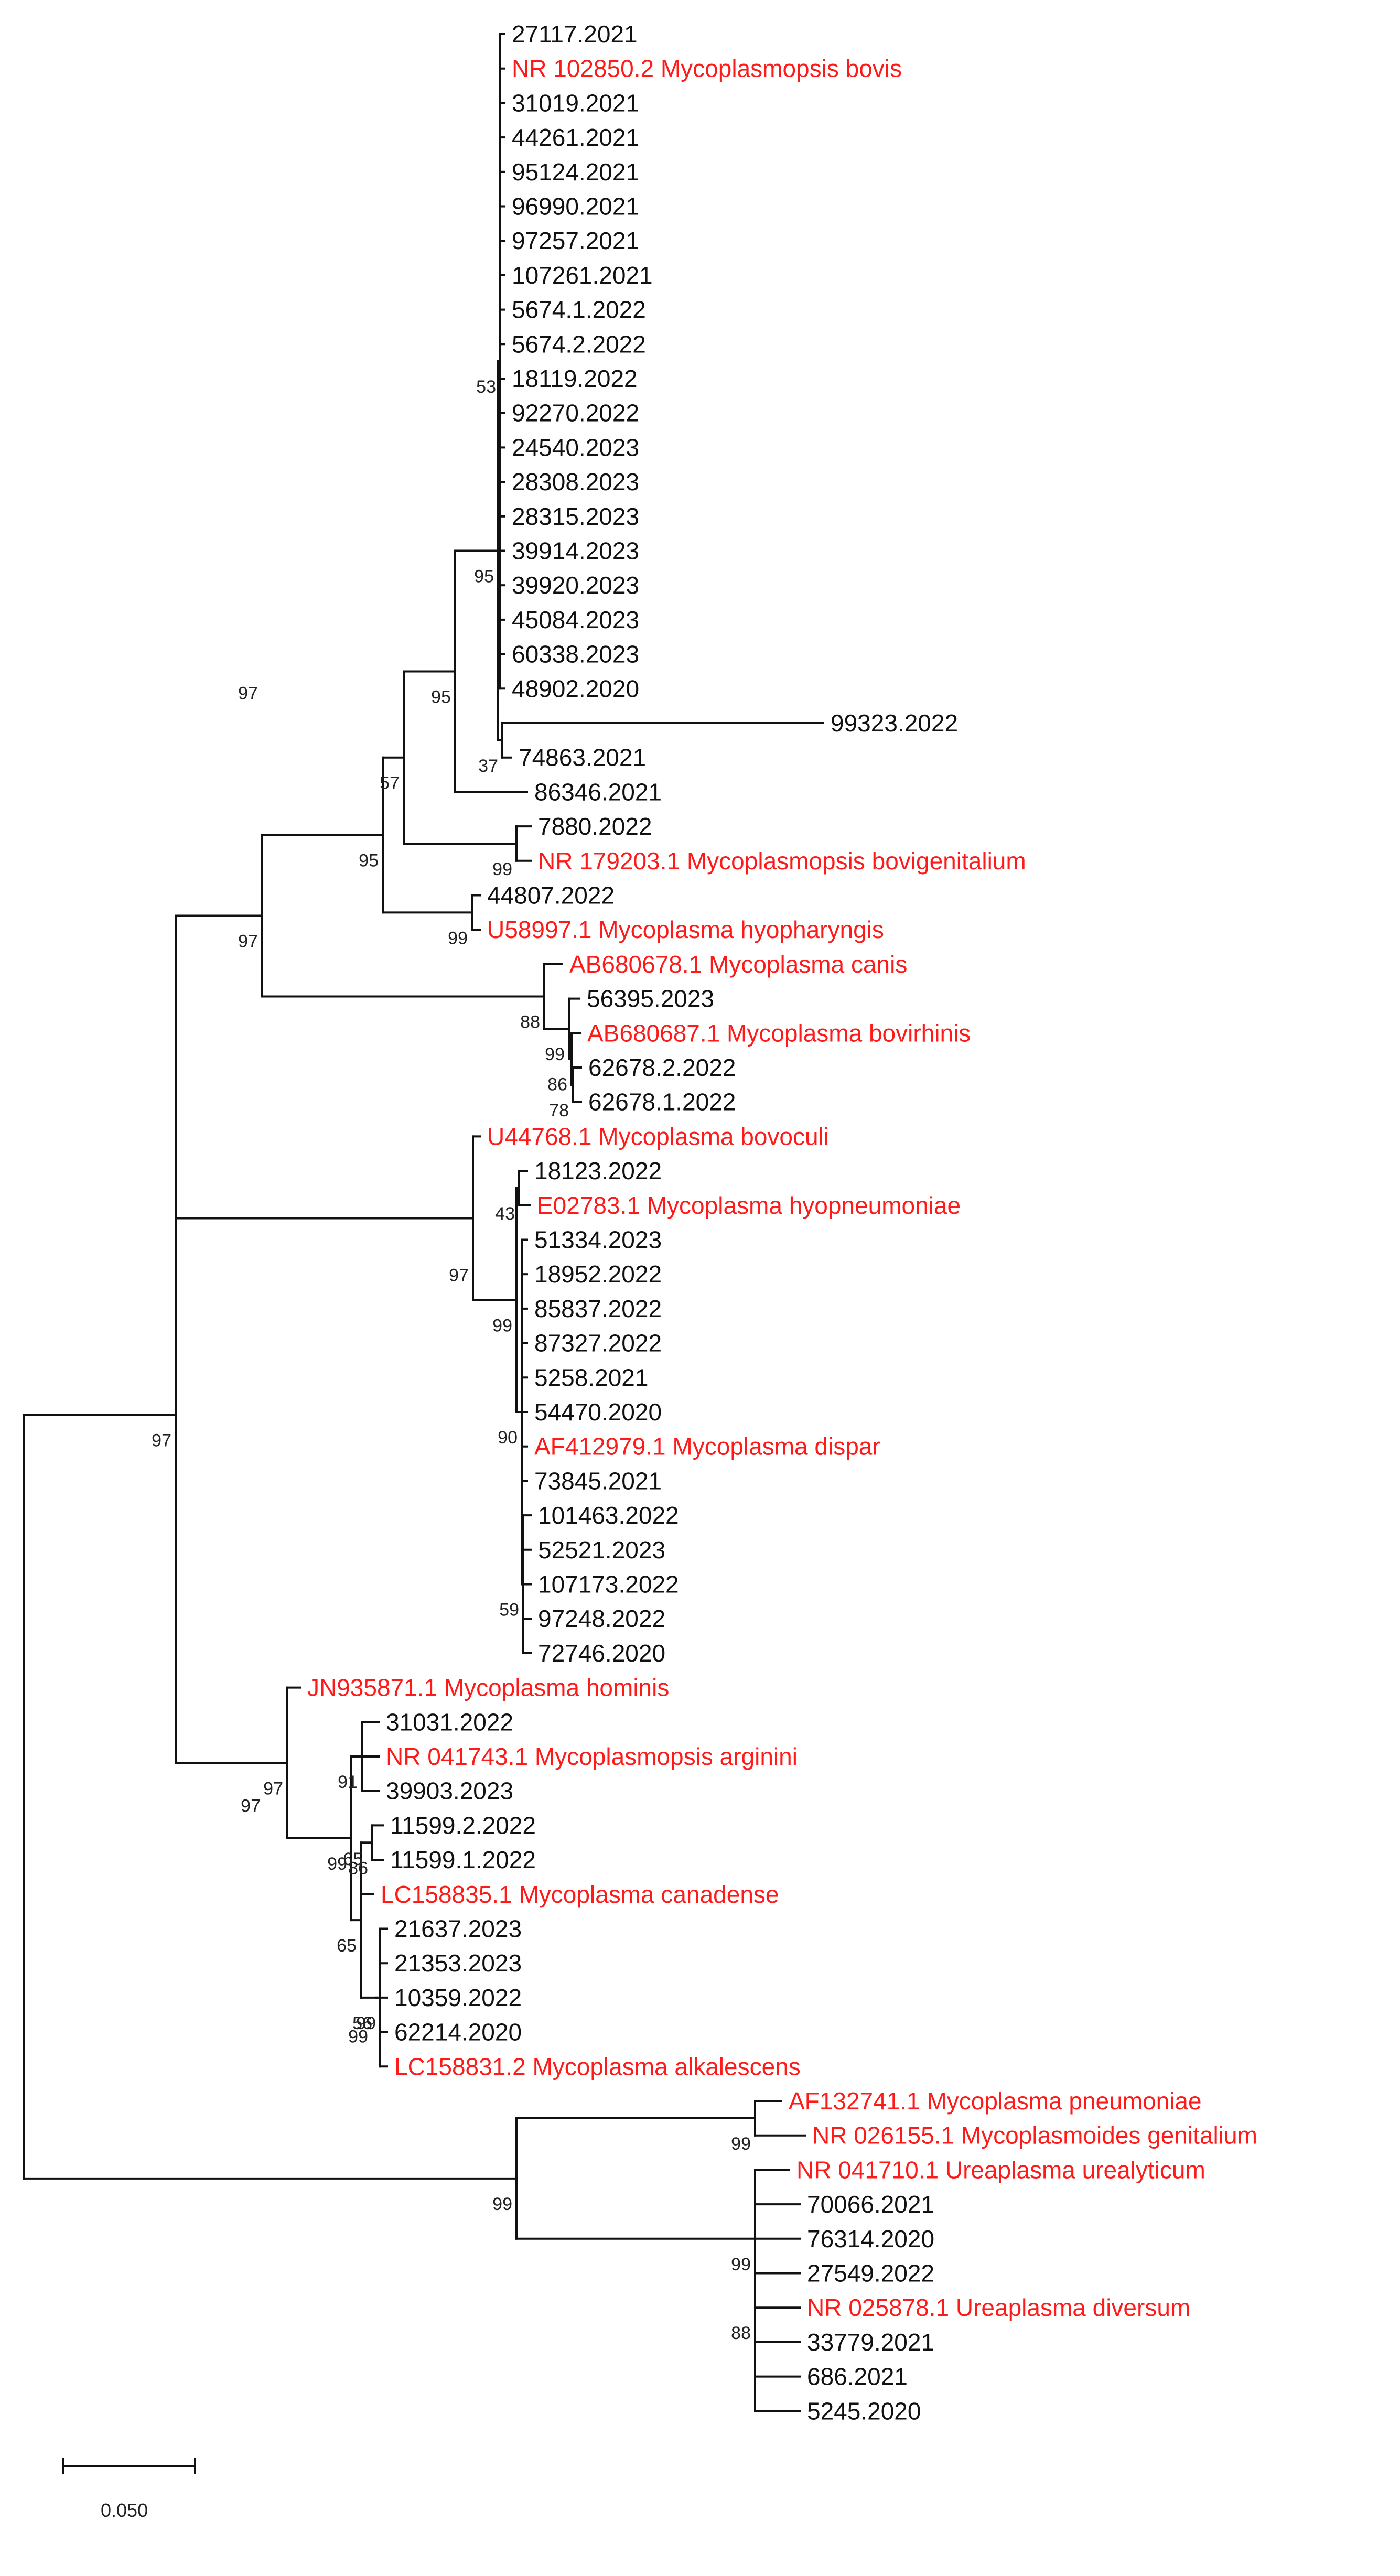 The image size is (1400, 2576). I want to click on reference-strain-label: LC158835.1 Mycoplasma canadense, so click(580, 1894).